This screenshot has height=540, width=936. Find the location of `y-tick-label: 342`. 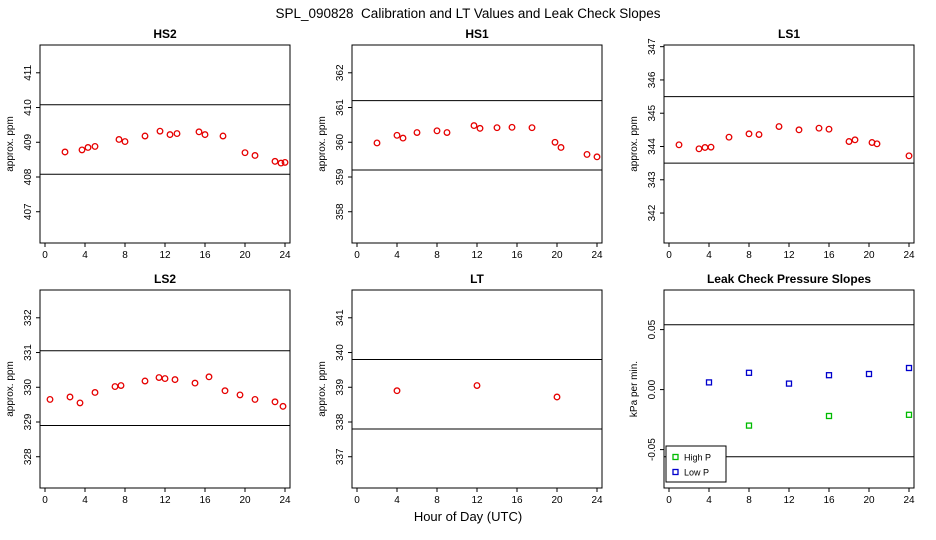

y-tick-label: 342 is located at coordinates (652, 212).